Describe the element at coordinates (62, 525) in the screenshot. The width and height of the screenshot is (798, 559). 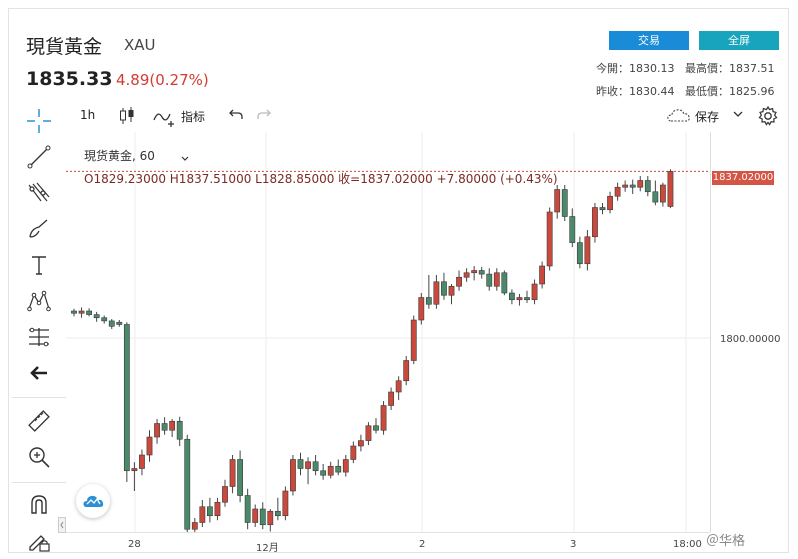
I see `sidebar-collapse-toggle` at that location.